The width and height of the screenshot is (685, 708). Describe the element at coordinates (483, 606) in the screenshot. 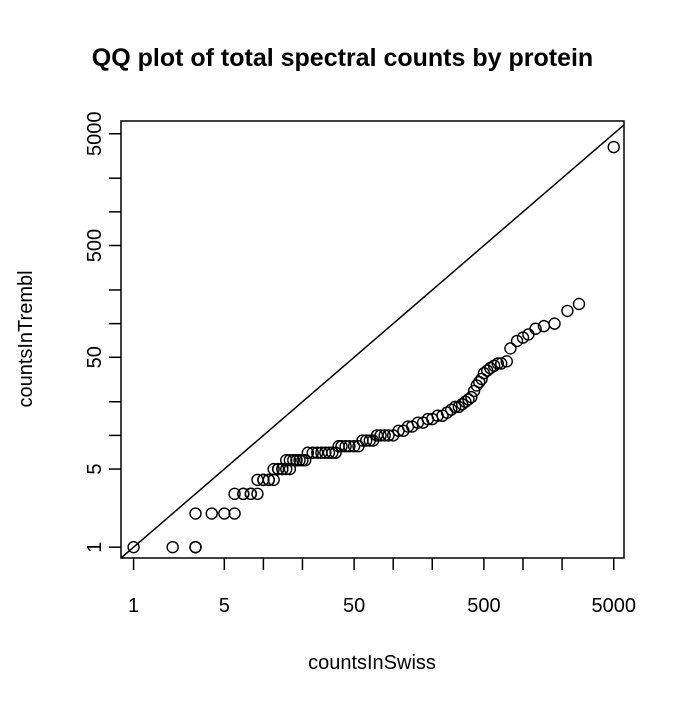

I see `x-tick-label: 500` at that location.